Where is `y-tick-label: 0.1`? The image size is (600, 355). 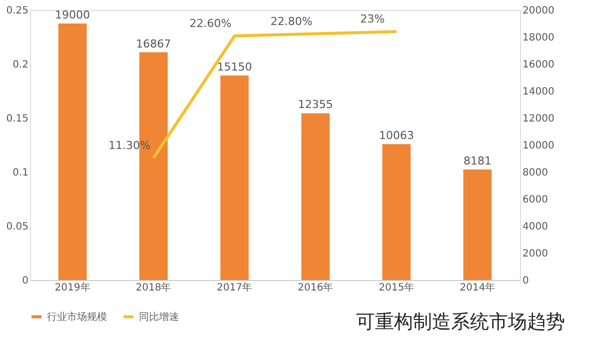 y-tick-label: 0.1 is located at coordinates (20, 173).